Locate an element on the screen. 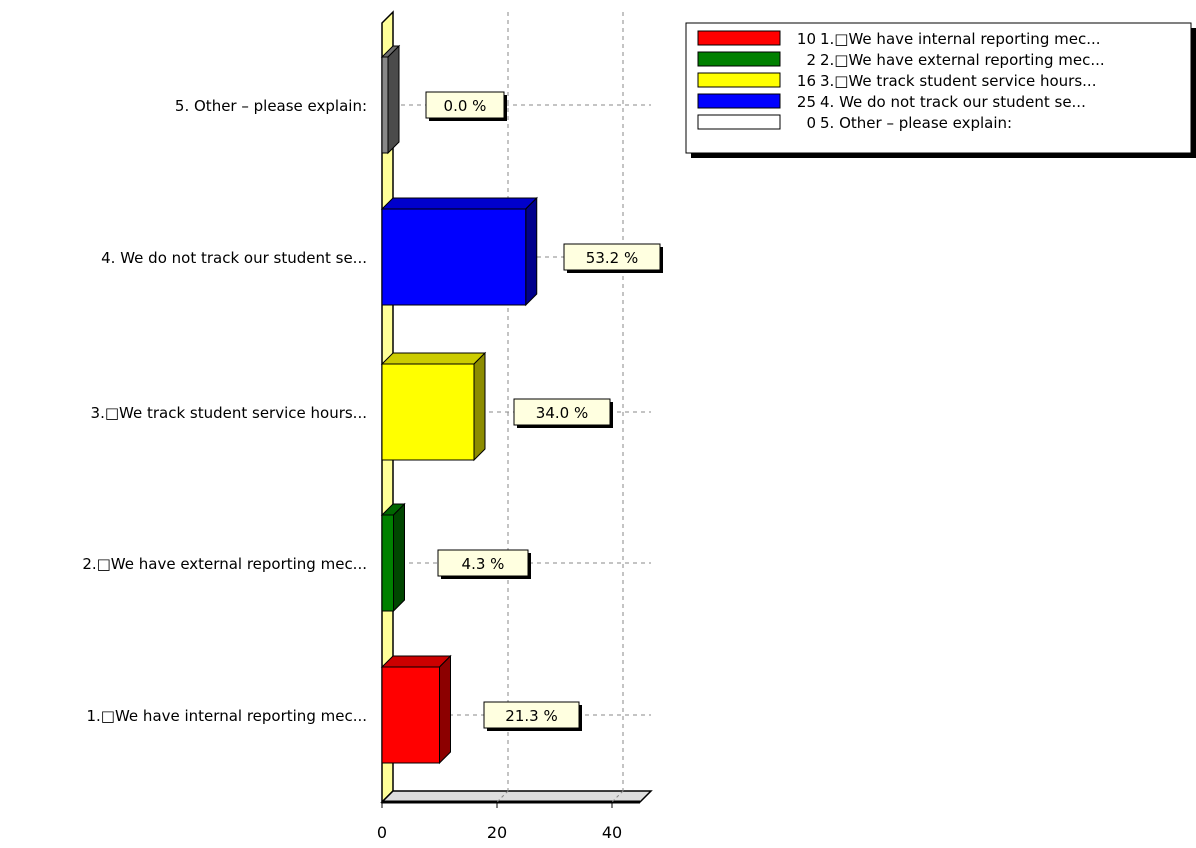  x-tick-label: 0 is located at coordinates (382, 832).